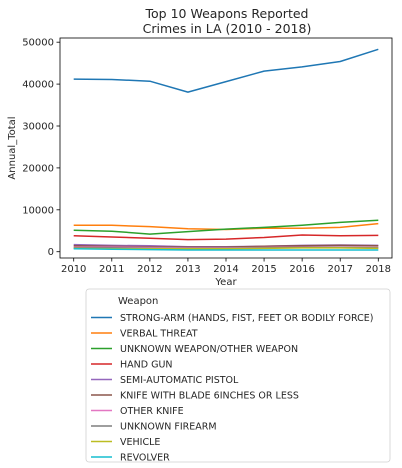  I want to click on y-tick-label: 20000, so click(38, 168).